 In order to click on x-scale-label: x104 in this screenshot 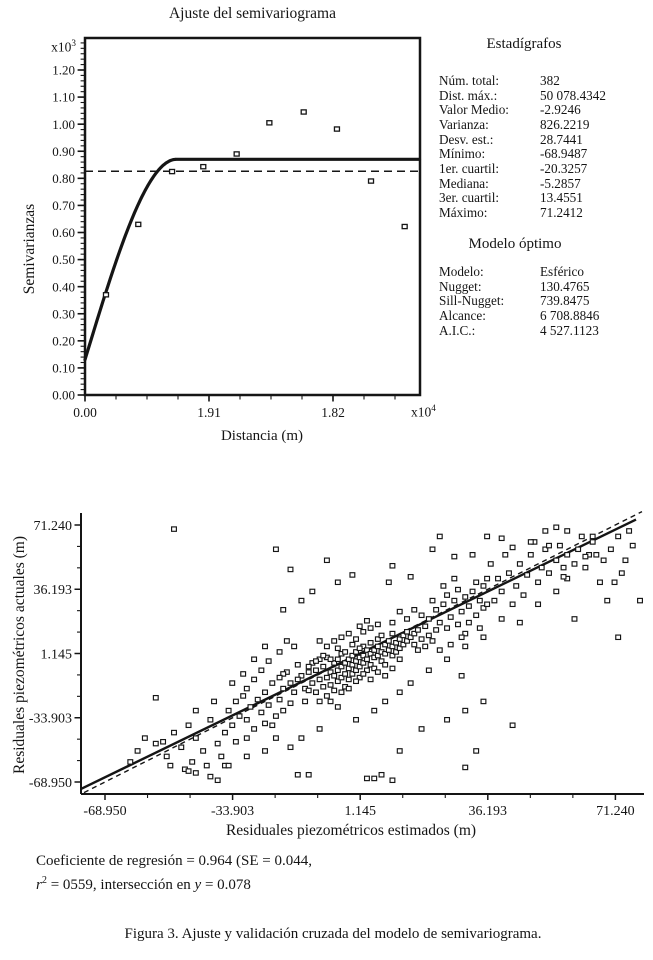, I will do `click(423, 412)`.